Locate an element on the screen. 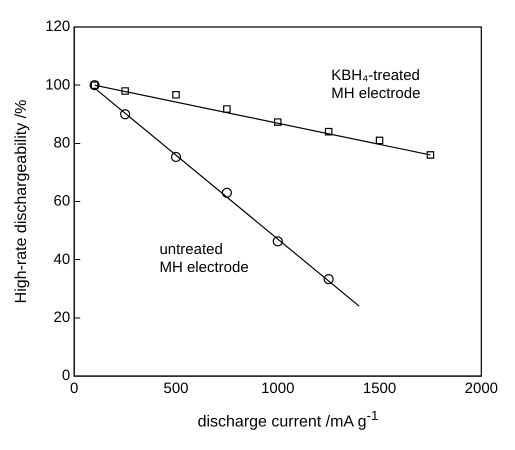 This screenshot has width=515, height=450. y-tick-label: 120 is located at coordinates (57, 27).